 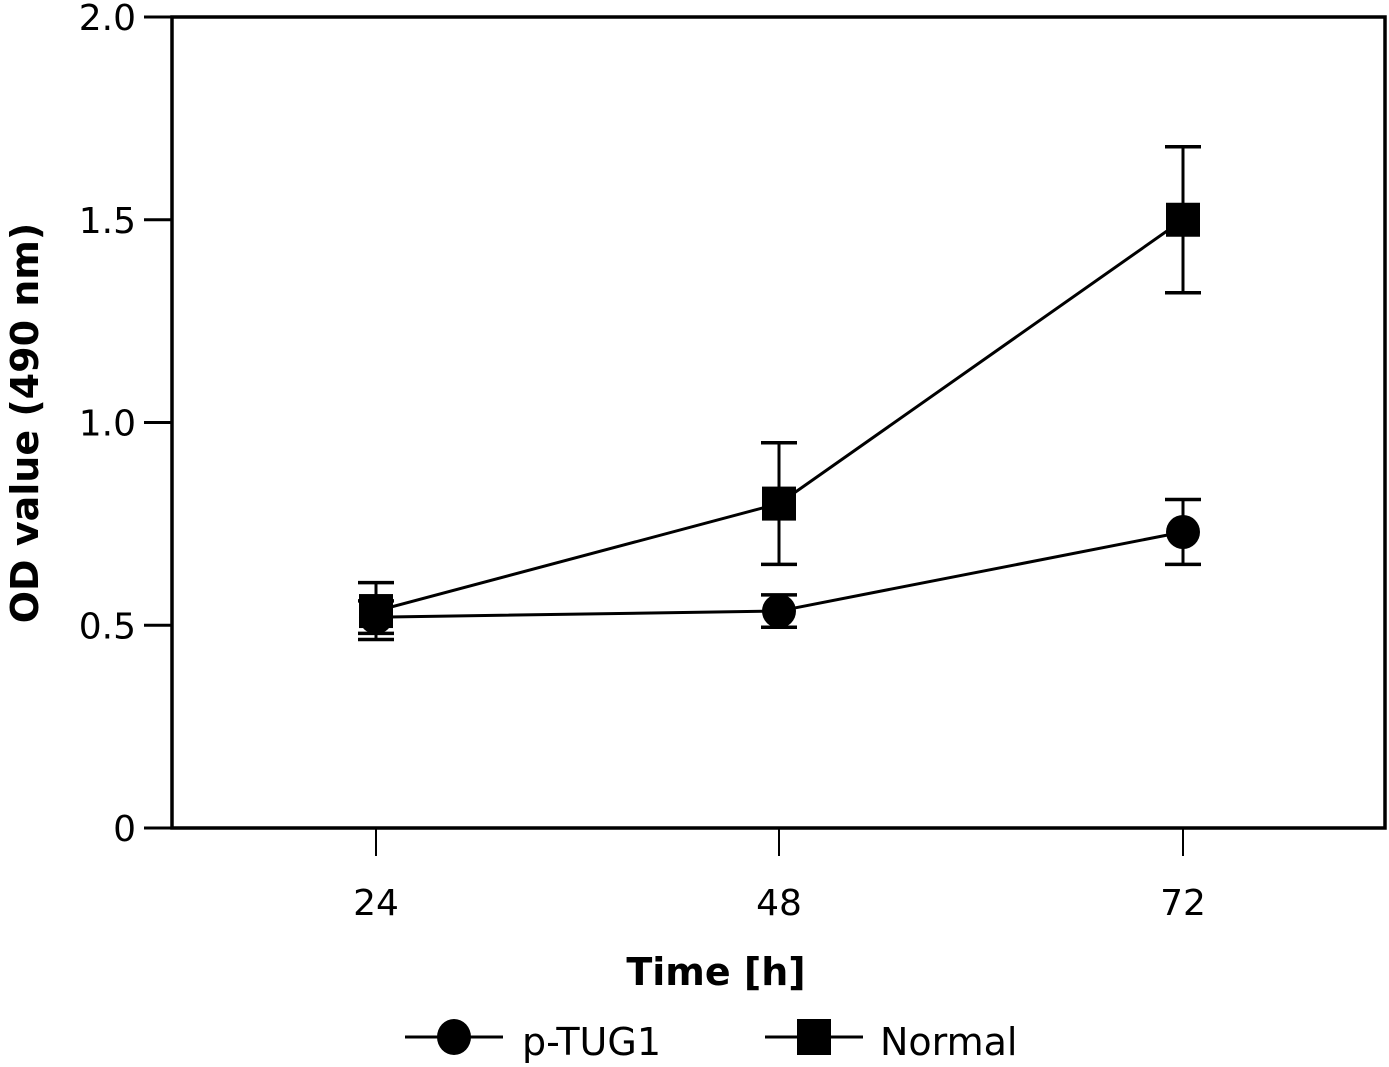 I want to click on y-tick-label: 1.0, so click(x=107, y=424).